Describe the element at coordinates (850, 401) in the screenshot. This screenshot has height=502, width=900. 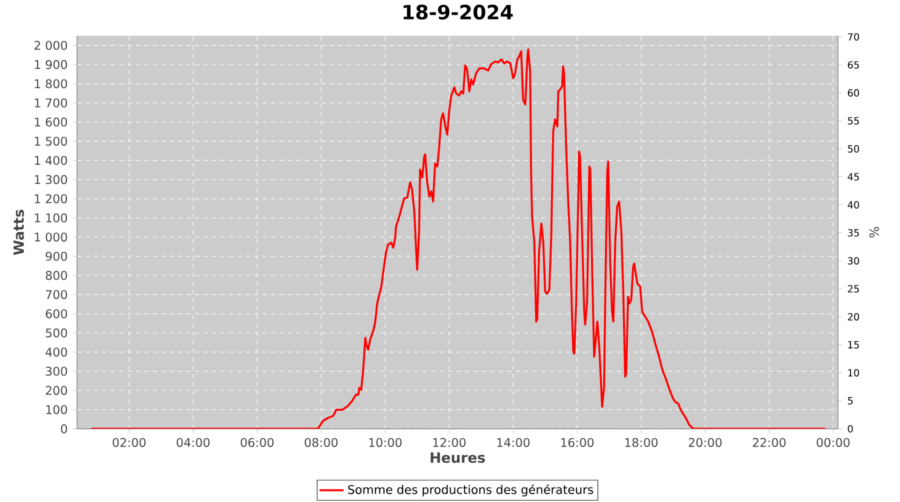
I see `y2-tick-label: 5` at that location.